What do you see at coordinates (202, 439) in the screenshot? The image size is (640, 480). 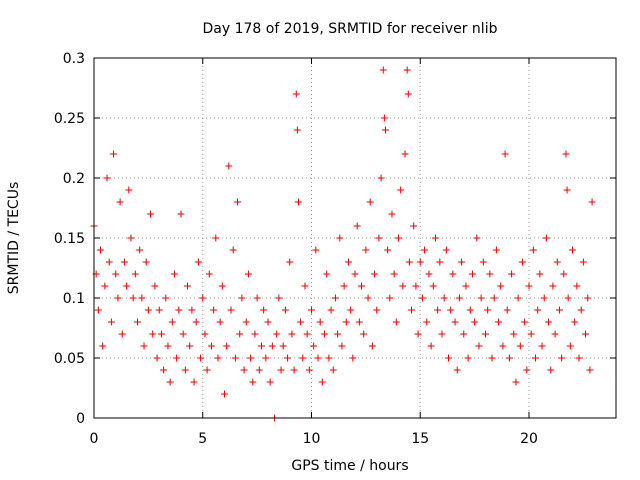 I see `x-tick-label: 5` at bounding box center [202, 439].